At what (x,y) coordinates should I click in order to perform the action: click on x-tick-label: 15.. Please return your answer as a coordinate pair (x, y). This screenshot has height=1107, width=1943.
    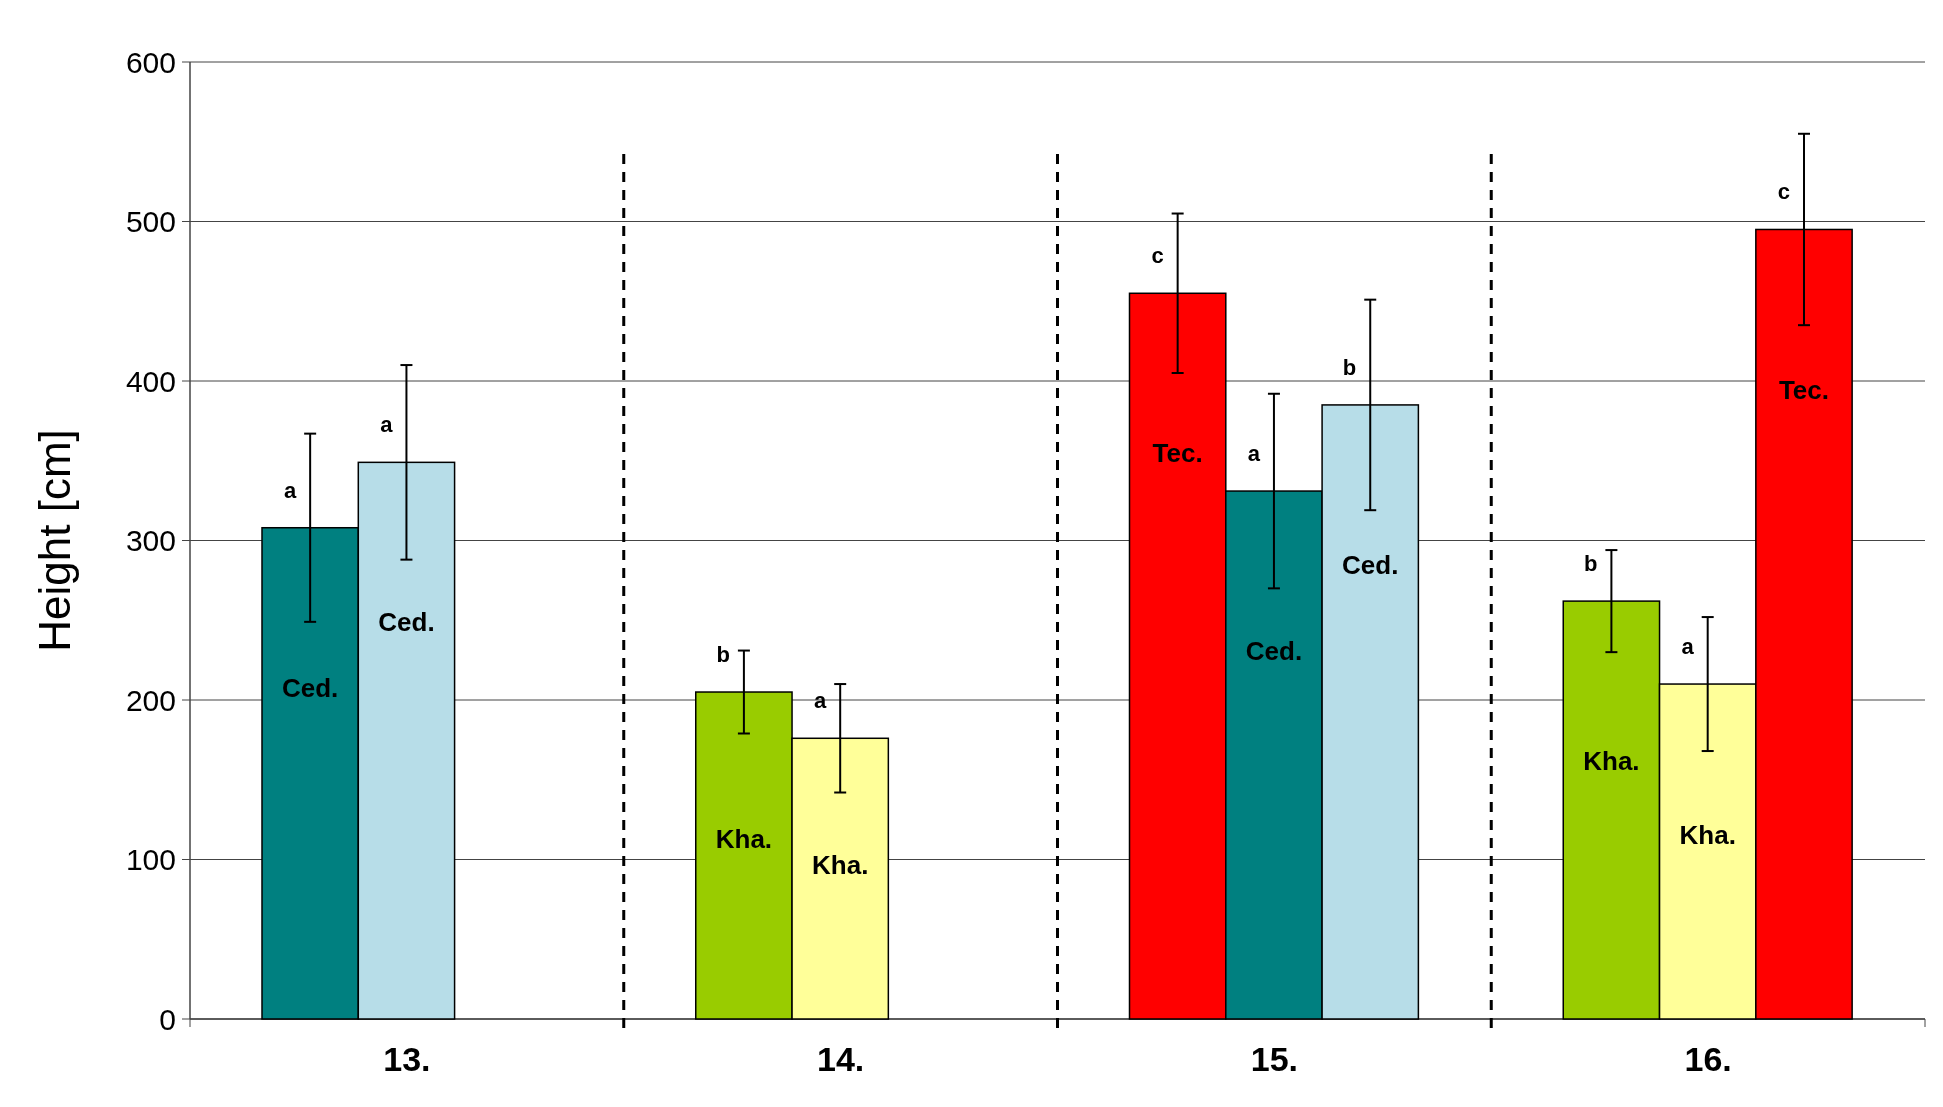
    Looking at the image, I should click on (1274, 1059).